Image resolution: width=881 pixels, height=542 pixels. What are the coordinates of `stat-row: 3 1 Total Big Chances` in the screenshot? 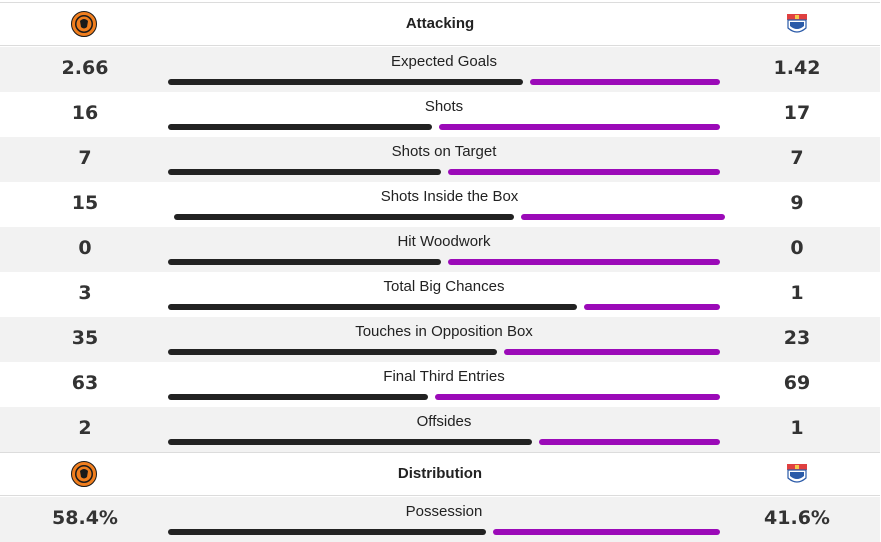 It's located at (440, 294).